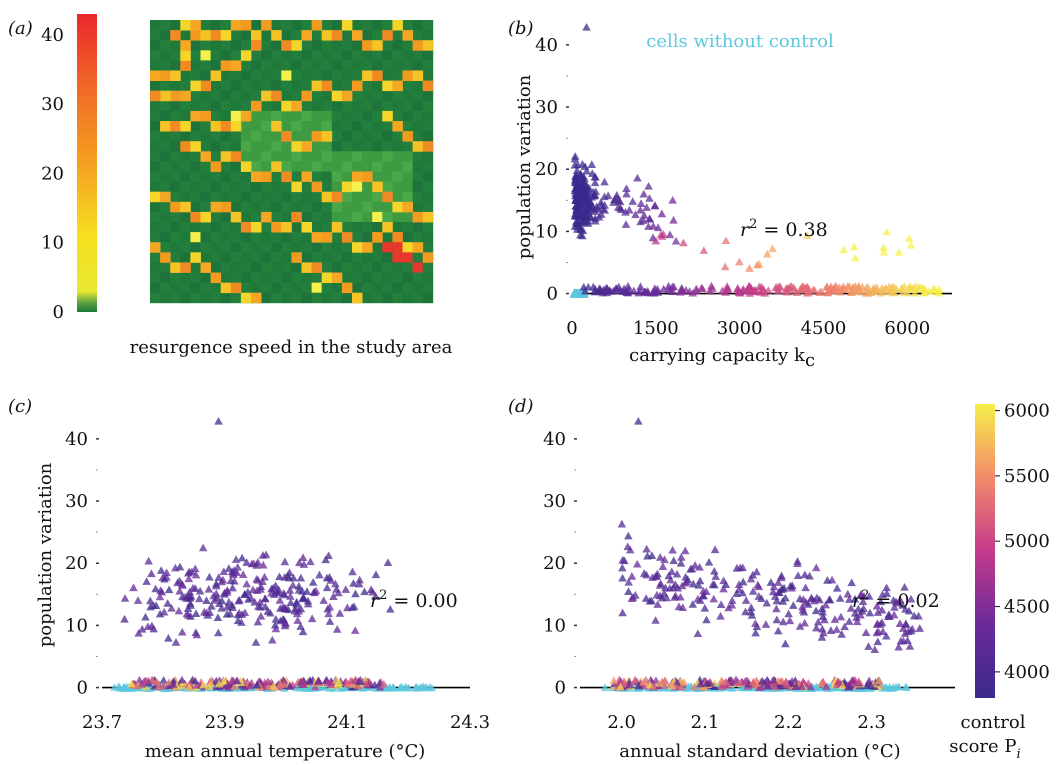 This screenshot has width=1064, height=765. What do you see at coordinates (554, 439) in the screenshot?
I see `y-tick-label: 40` at bounding box center [554, 439].